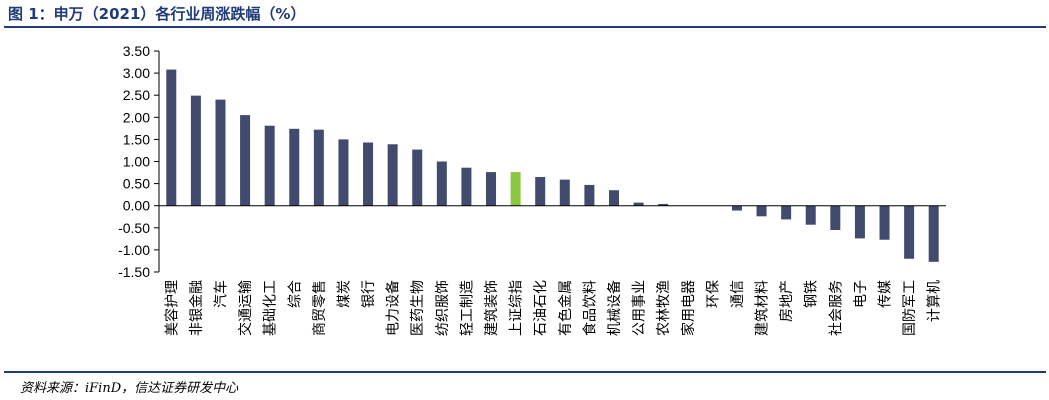  What do you see at coordinates (393, 308) in the screenshot?
I see `category-label: 电力设备` at bounding box center [393, 308].